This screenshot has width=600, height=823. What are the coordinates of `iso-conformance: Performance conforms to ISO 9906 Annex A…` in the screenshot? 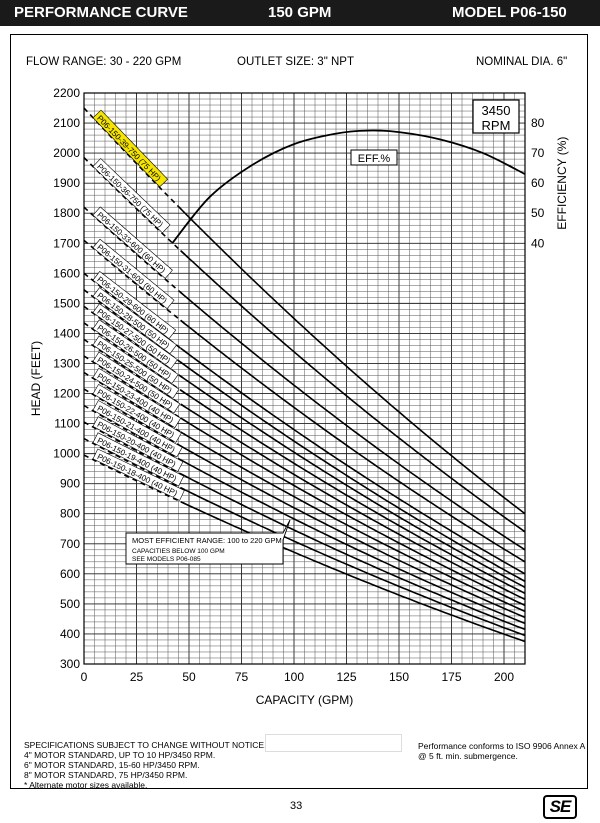 It's located at (501, 751).